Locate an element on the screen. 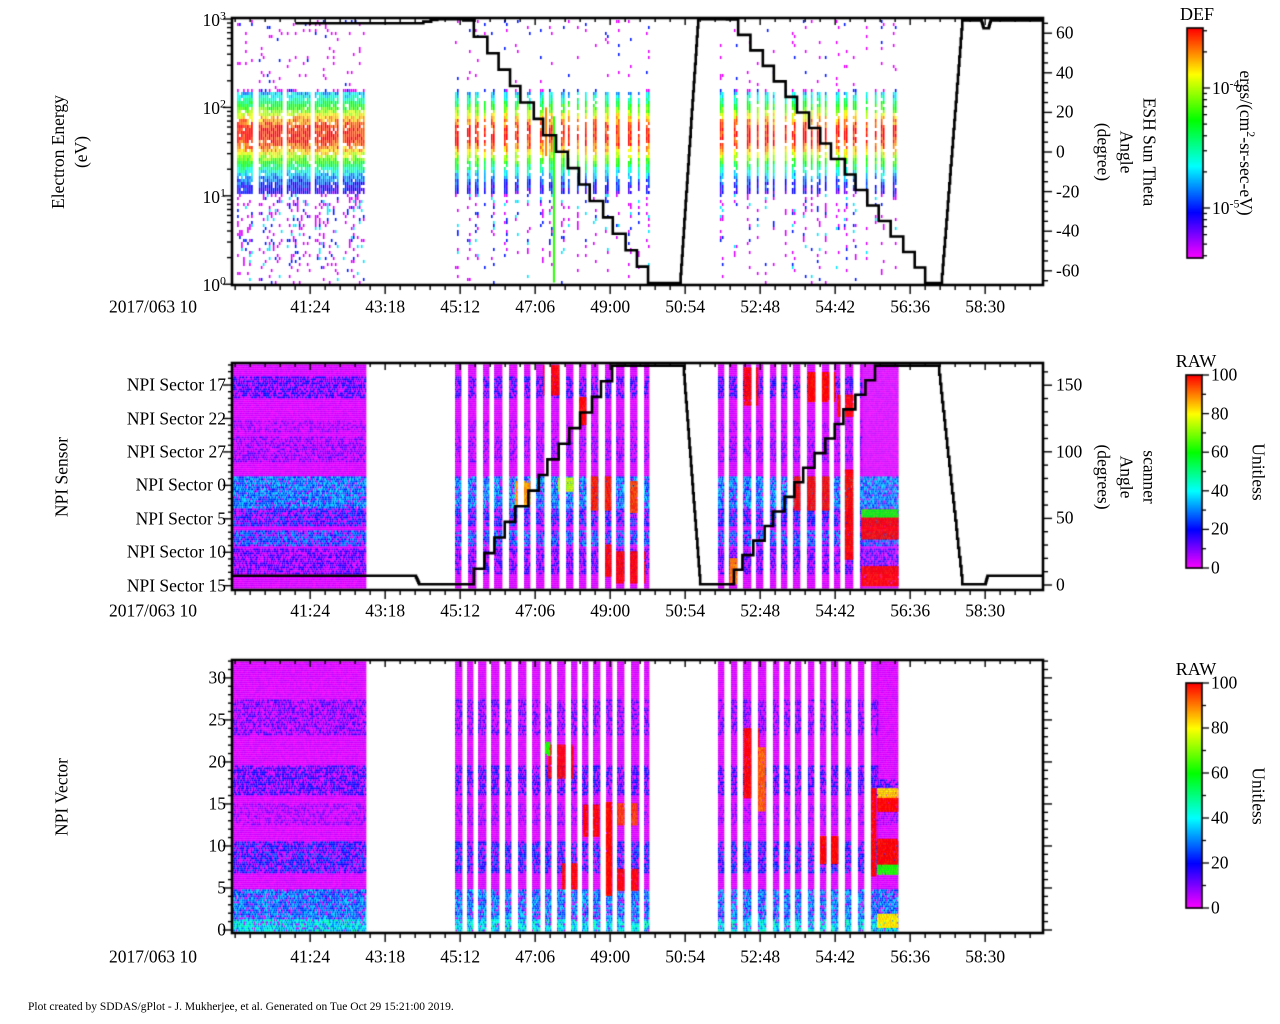  npi-sensor-rtick-2: 50 is located at coordinates (1065, 517).